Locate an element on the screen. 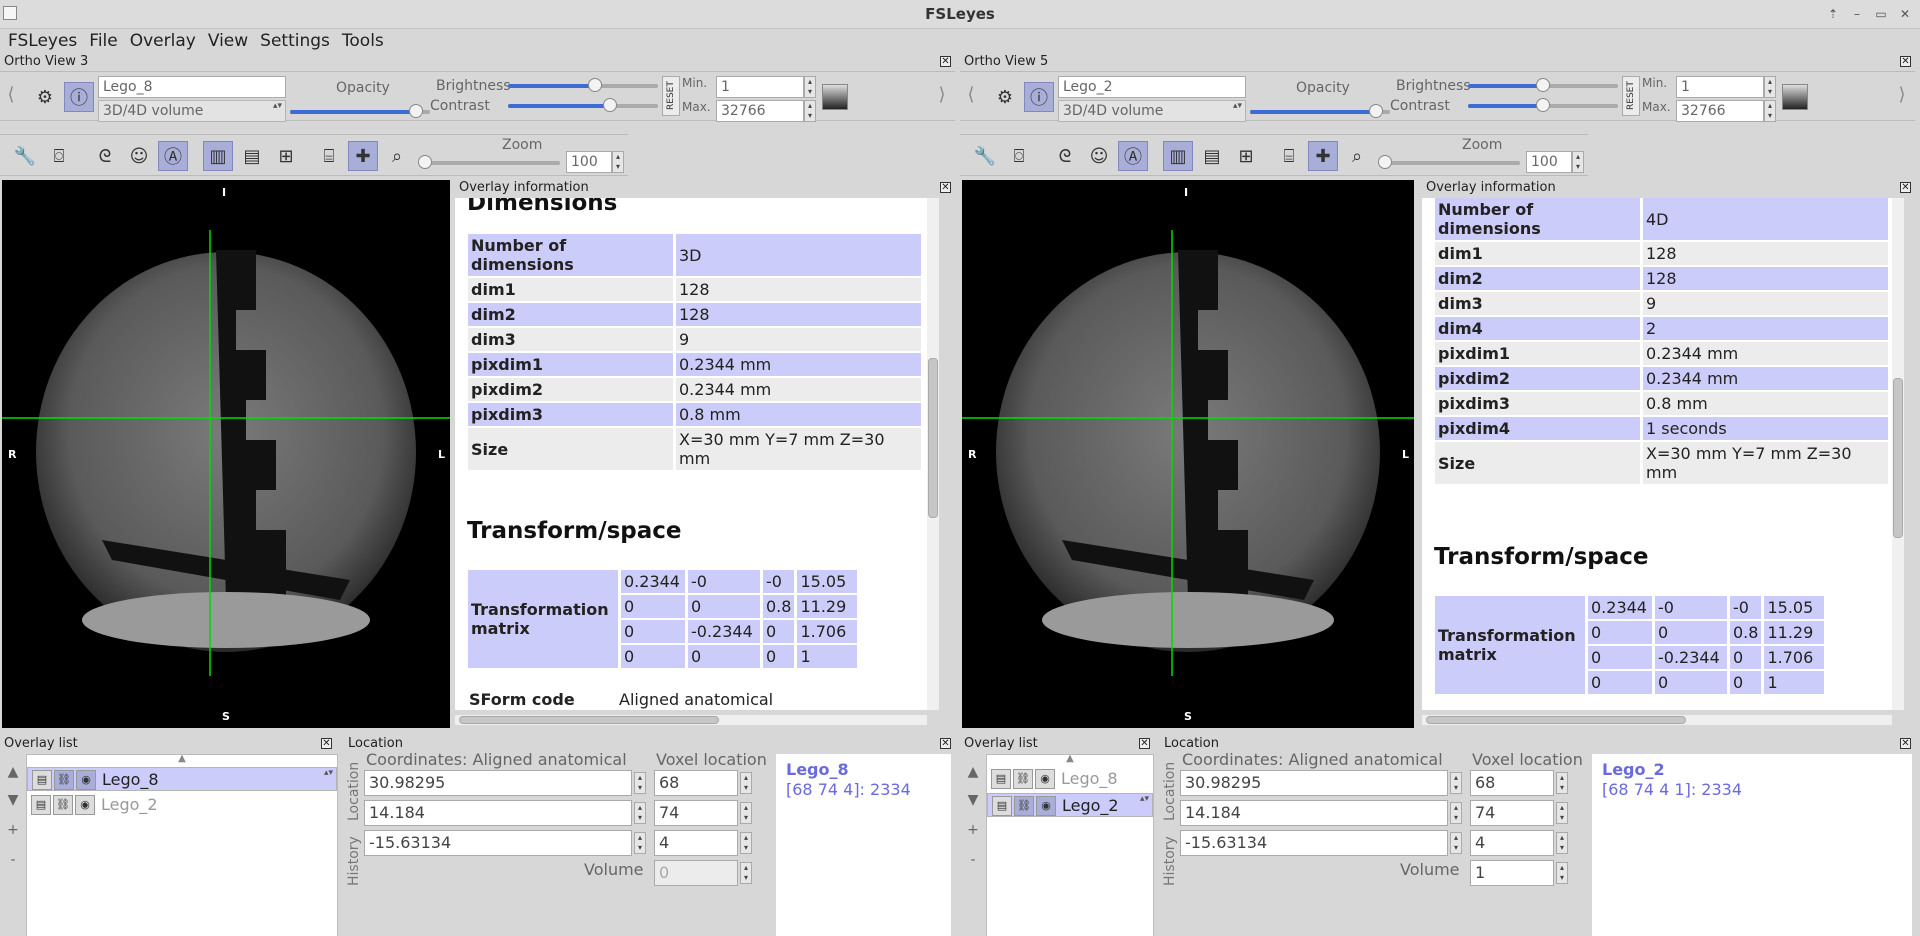 This screenshot has height=936, width=1920. menu-view: View is located at coordinates (228, 41).